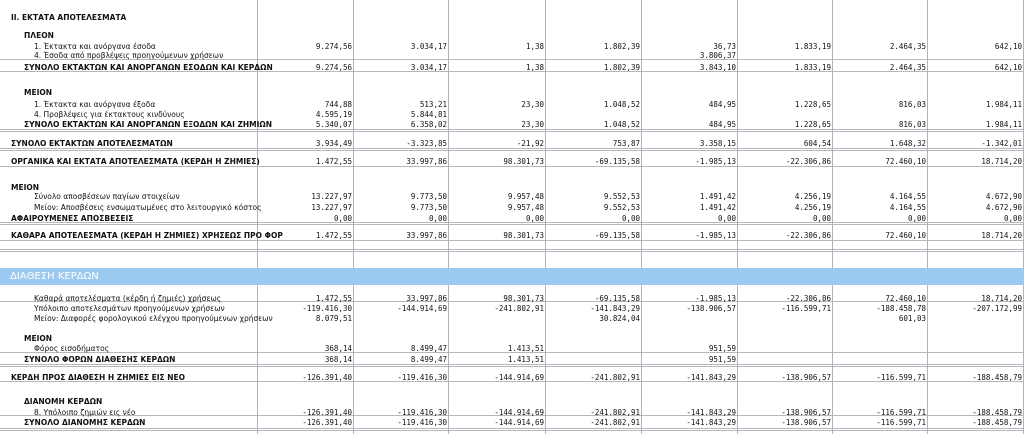 Image resolution: width=1024 pixels, height=434 pixels. Describe the element at coordinates (715, 235) in the screenshot. I see `cell-value: -1.985,13` at that location.